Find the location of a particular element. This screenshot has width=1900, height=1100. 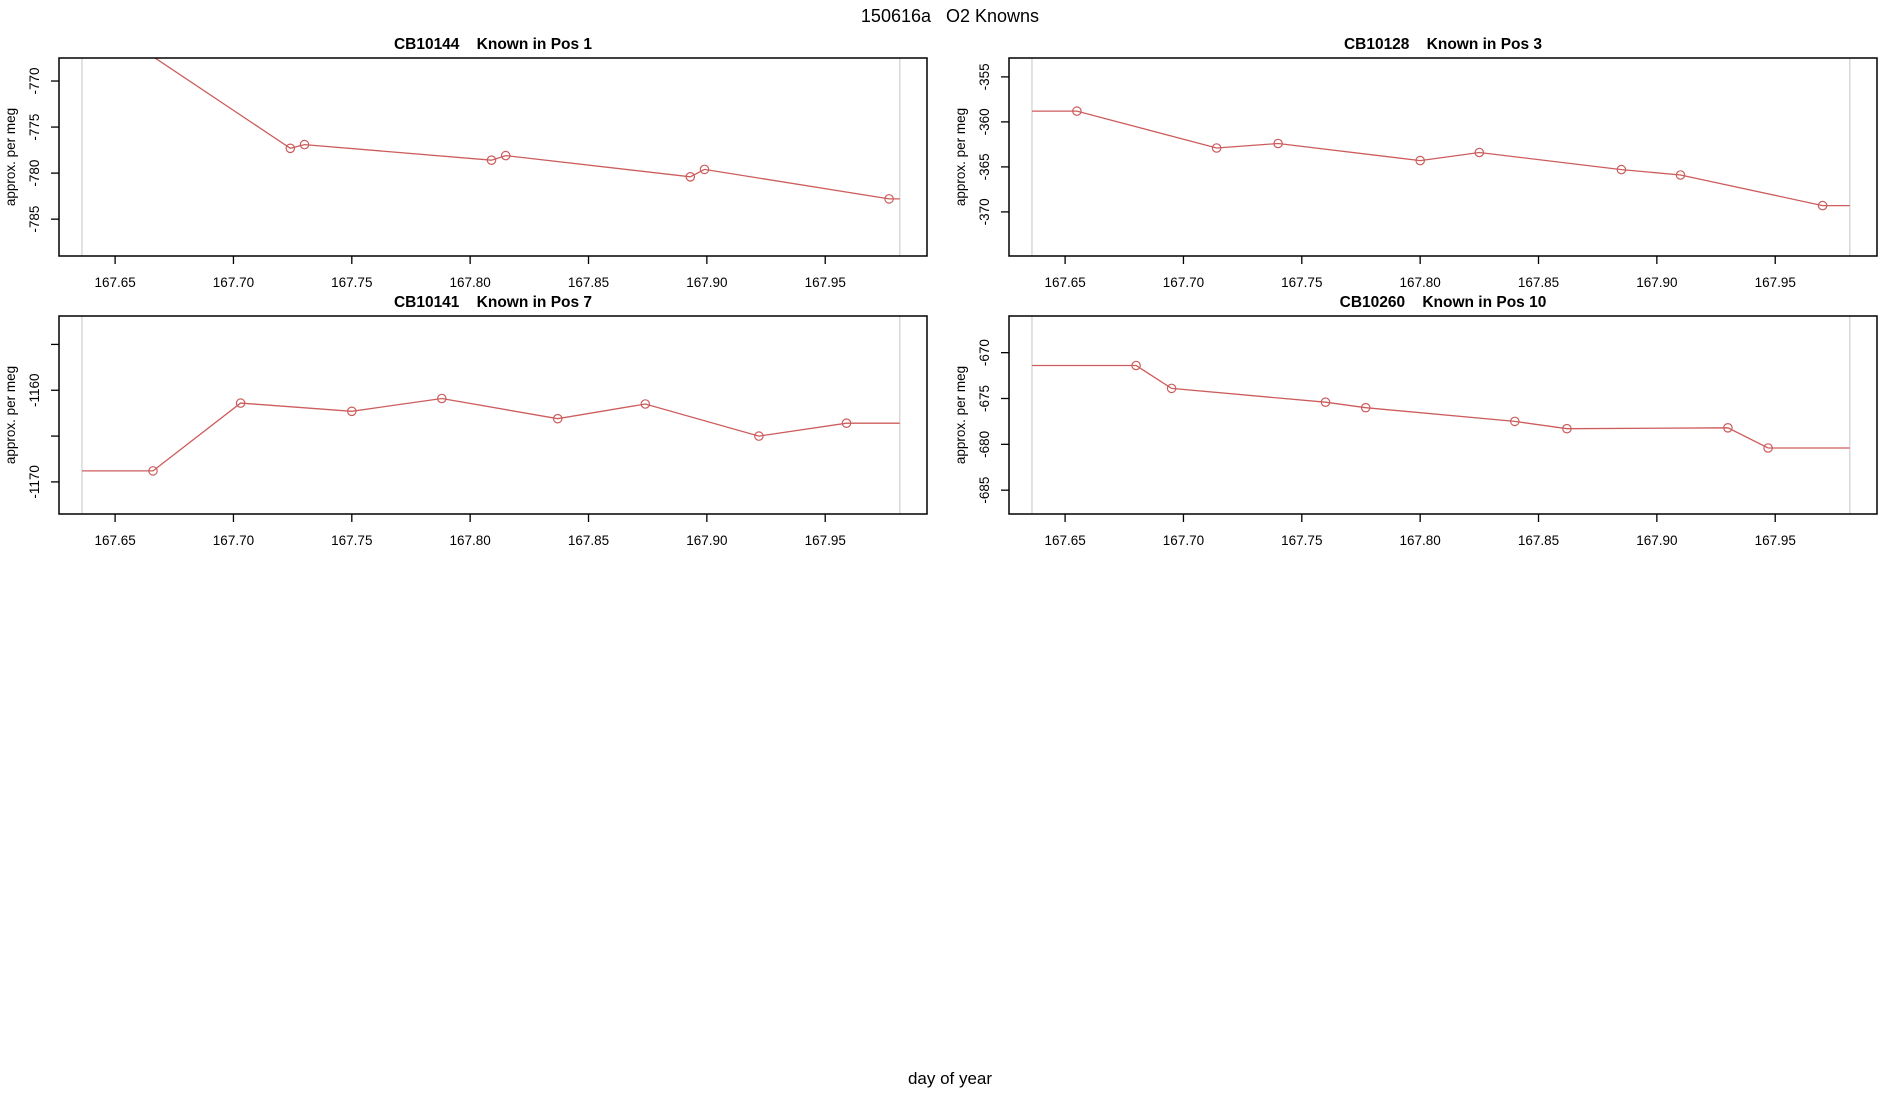

y-tick-label: -365 is located at coordinates (984, 166).